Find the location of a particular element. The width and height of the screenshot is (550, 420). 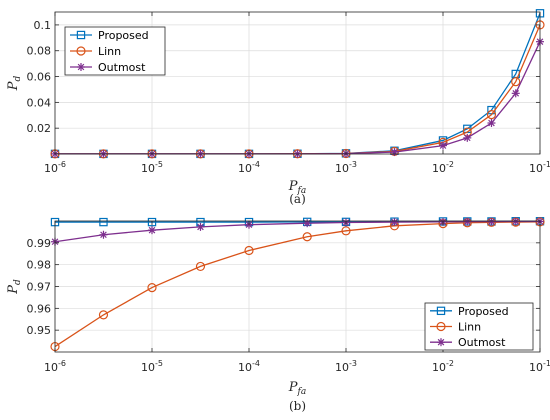

y-tick-label: 0.97 is located at coordinates (39, 287).